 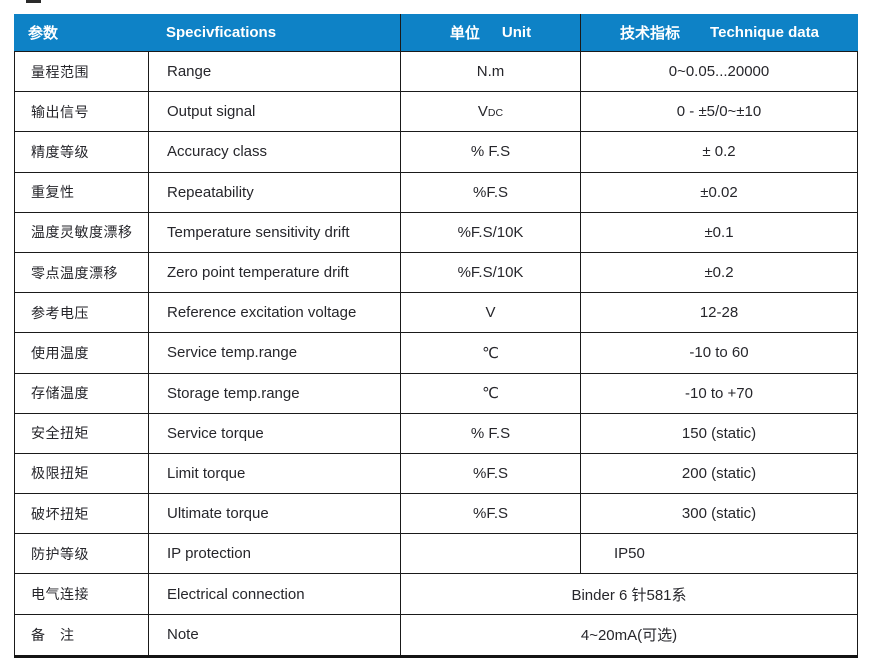 I want to click on table-row: 备 注 Note 4~20mA(可选), so click(x=436, y=634).